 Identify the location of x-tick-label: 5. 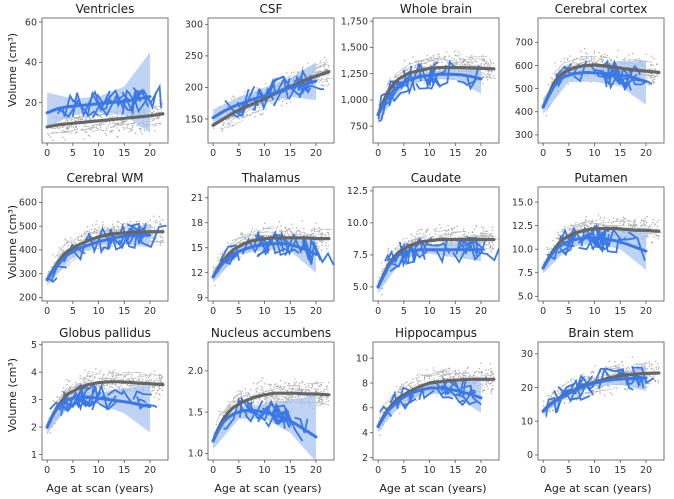
(569, 153).